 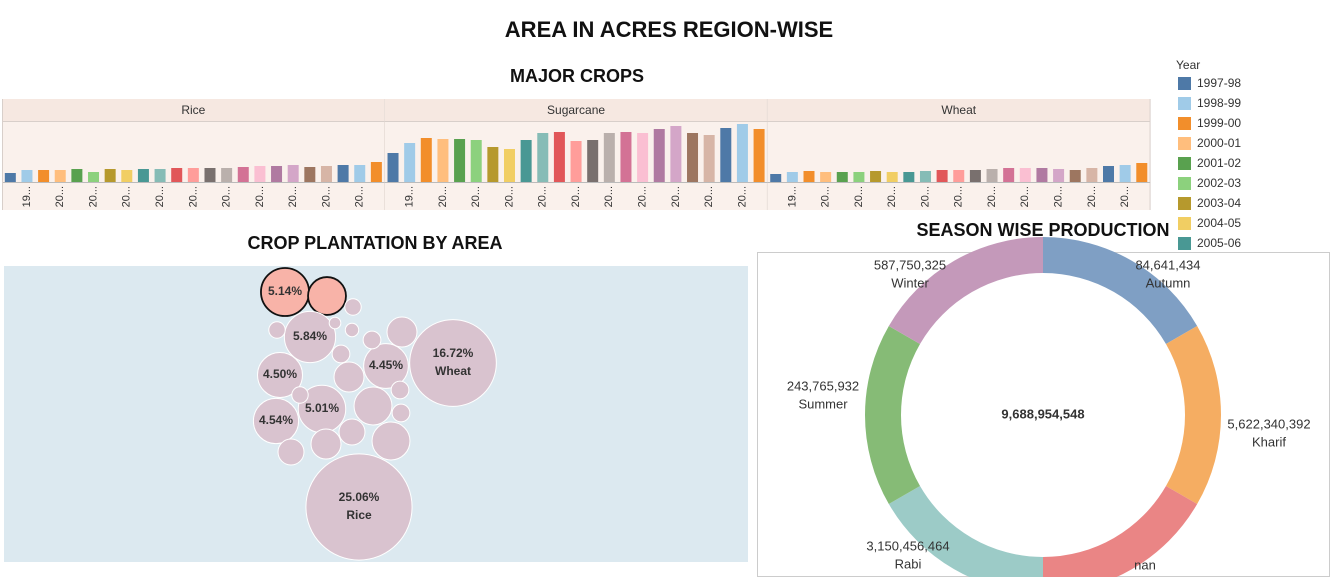 I want to click on legend-label: 2002-03, so click(x=1219, y=183).